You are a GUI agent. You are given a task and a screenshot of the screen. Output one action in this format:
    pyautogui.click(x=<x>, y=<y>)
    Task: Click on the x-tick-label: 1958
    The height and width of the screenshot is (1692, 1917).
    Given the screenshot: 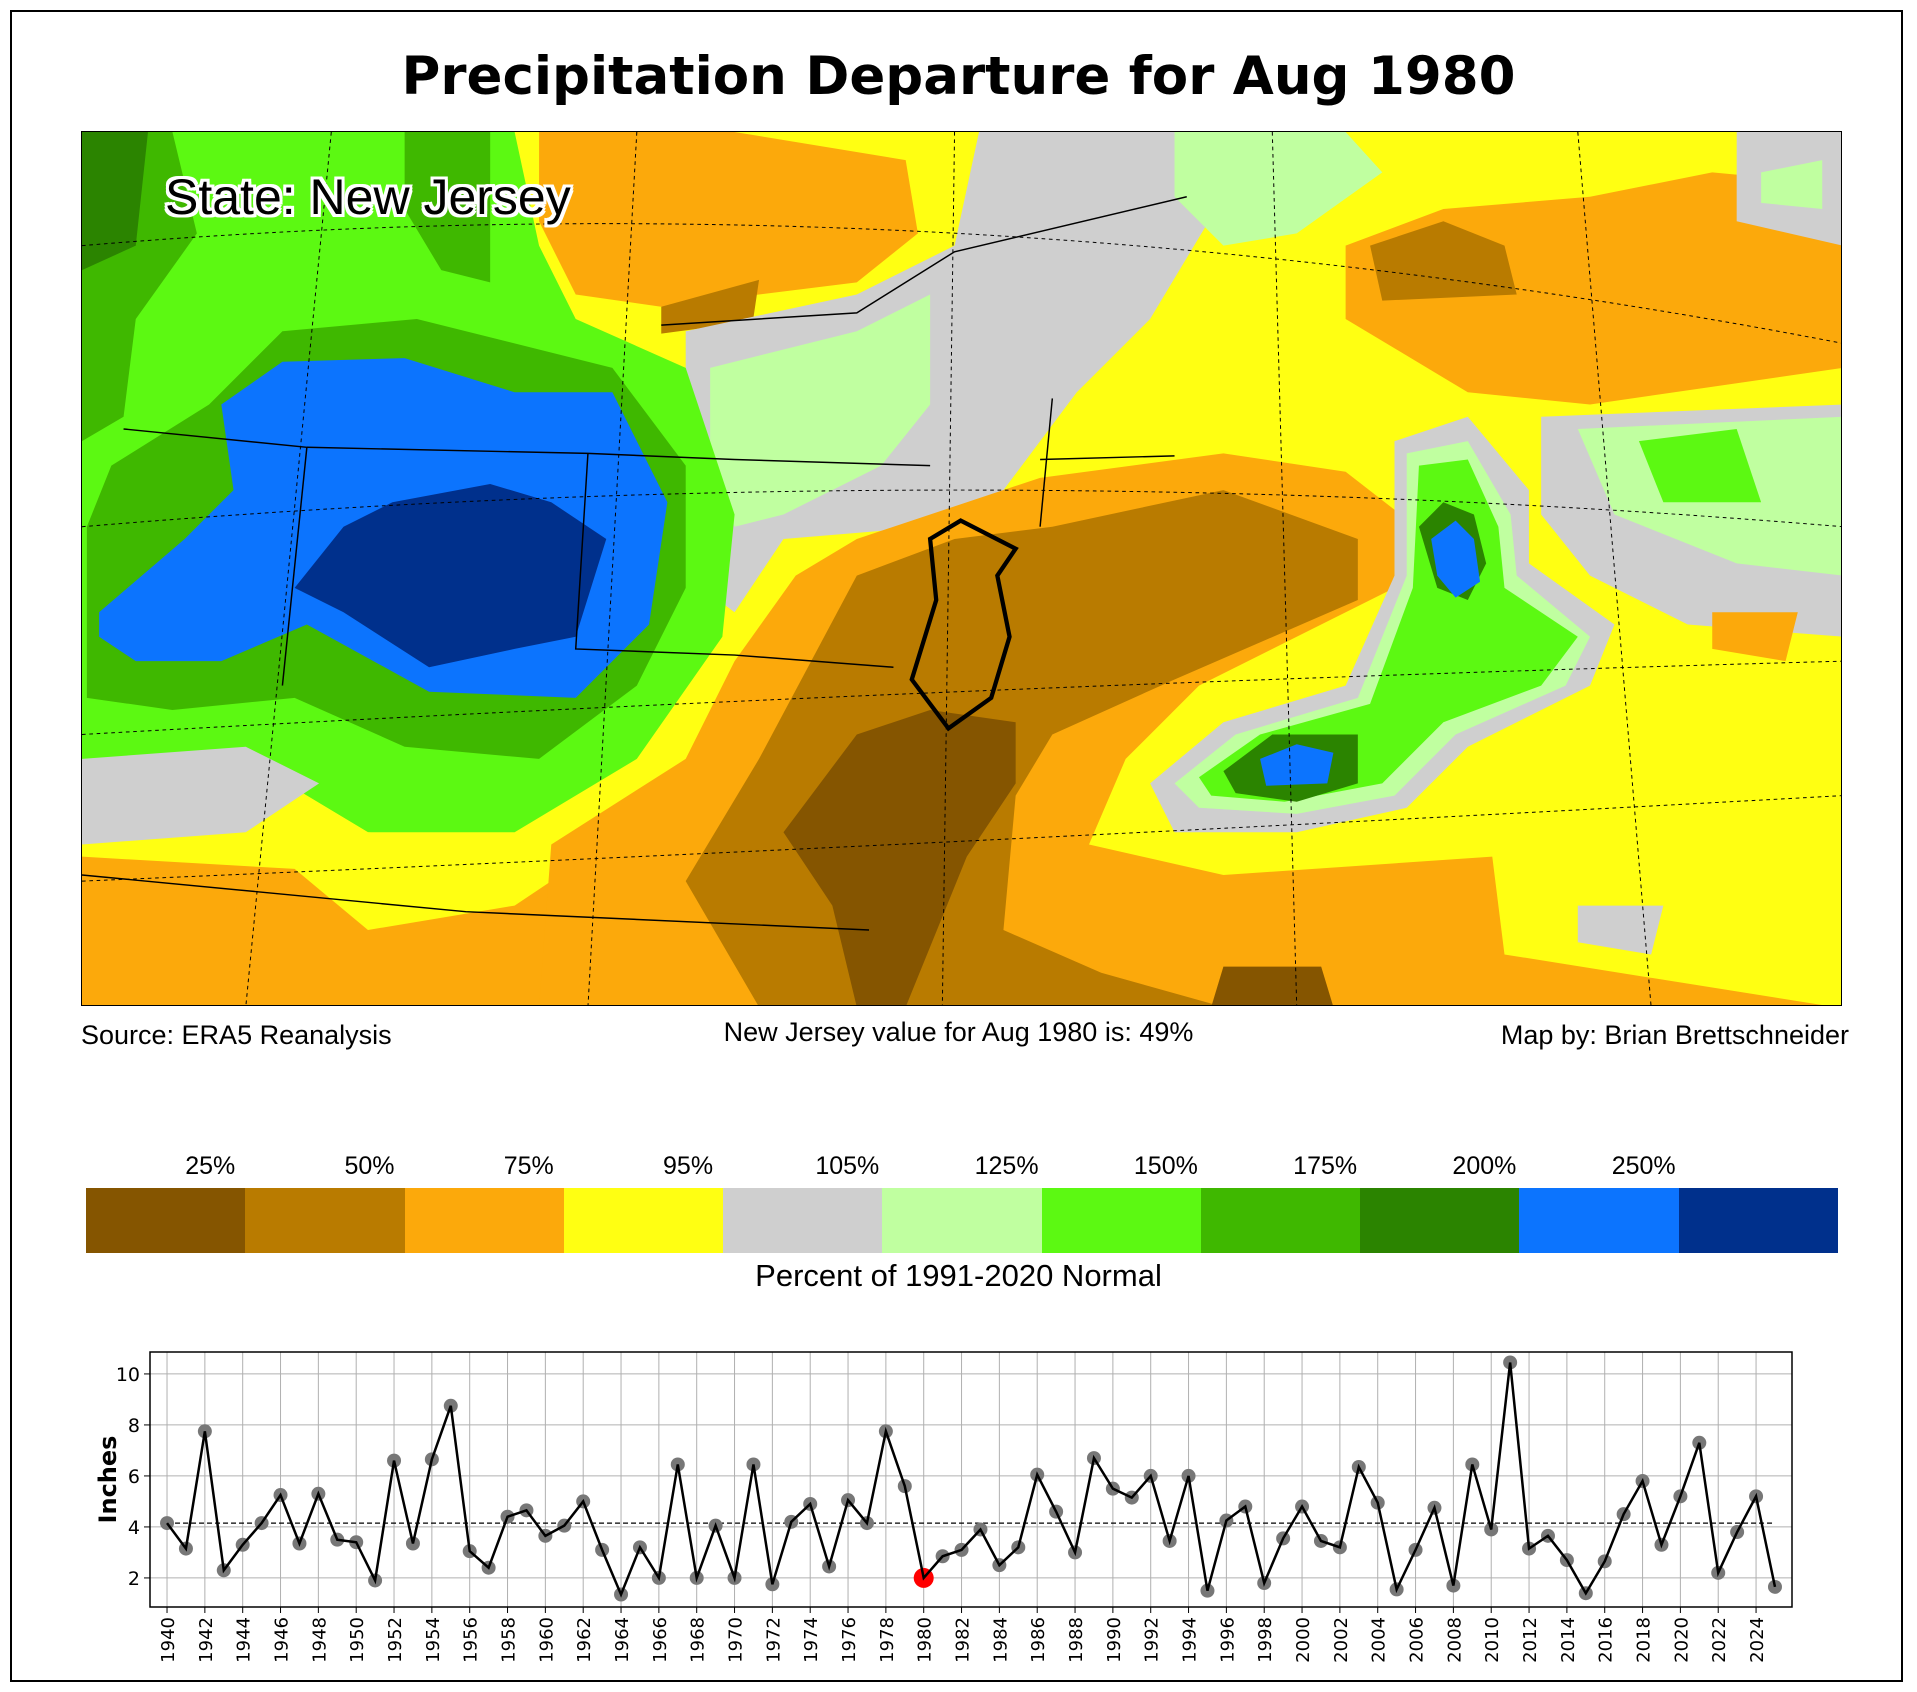 What is the action you would take?
    pyautogui.click(x=509, y=1640)
    